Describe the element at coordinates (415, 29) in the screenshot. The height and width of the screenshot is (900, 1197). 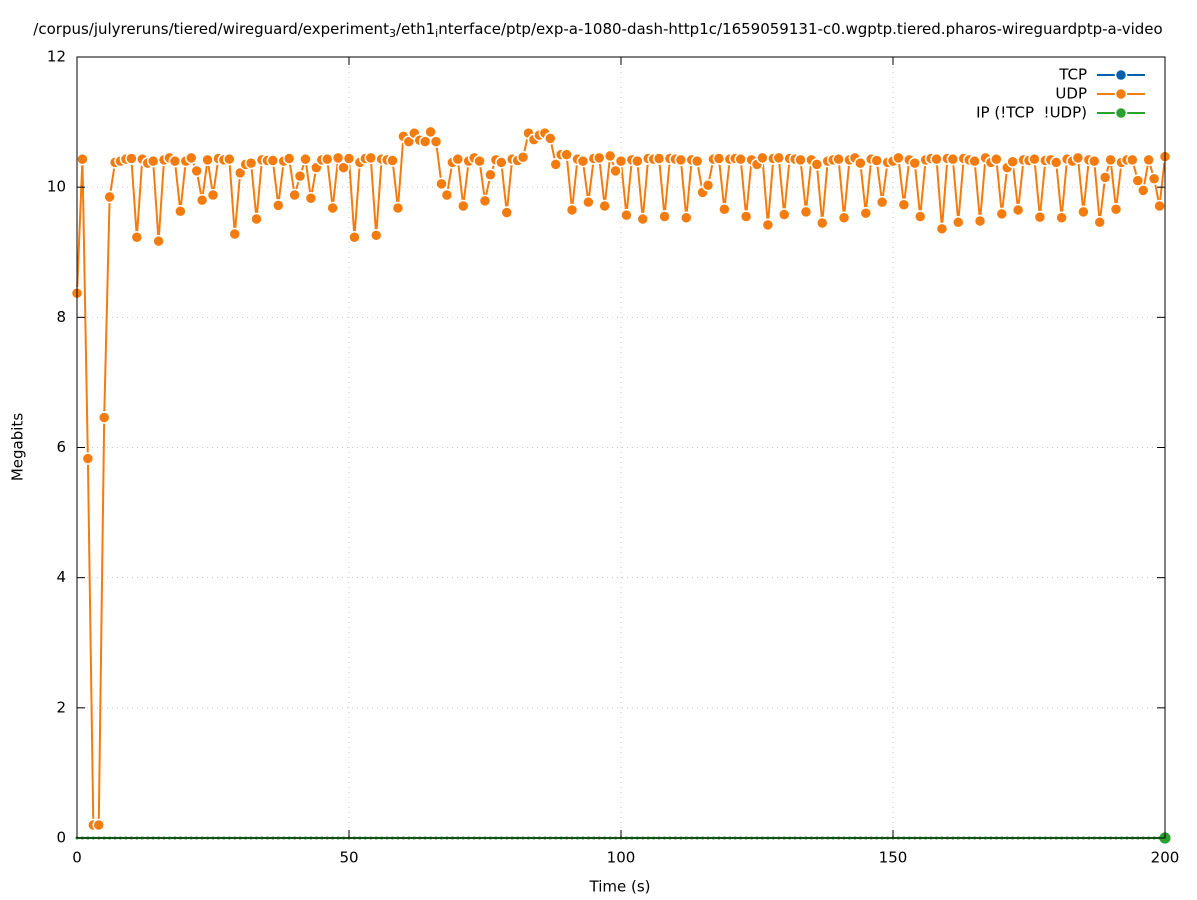
I see `title-part: /eth1` at that location.